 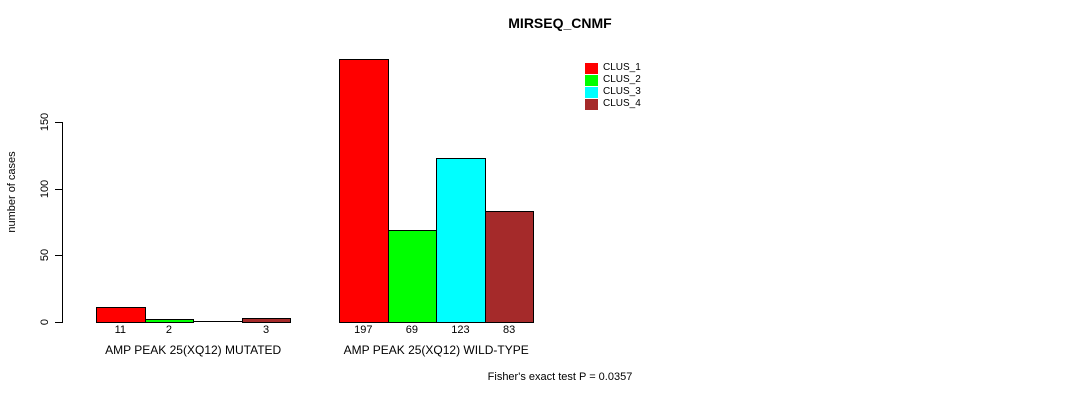 What do you see at coordinates (412, 330) in the screenshot?
I see `bar-value-label: 69` at bounding box center [412, 330].